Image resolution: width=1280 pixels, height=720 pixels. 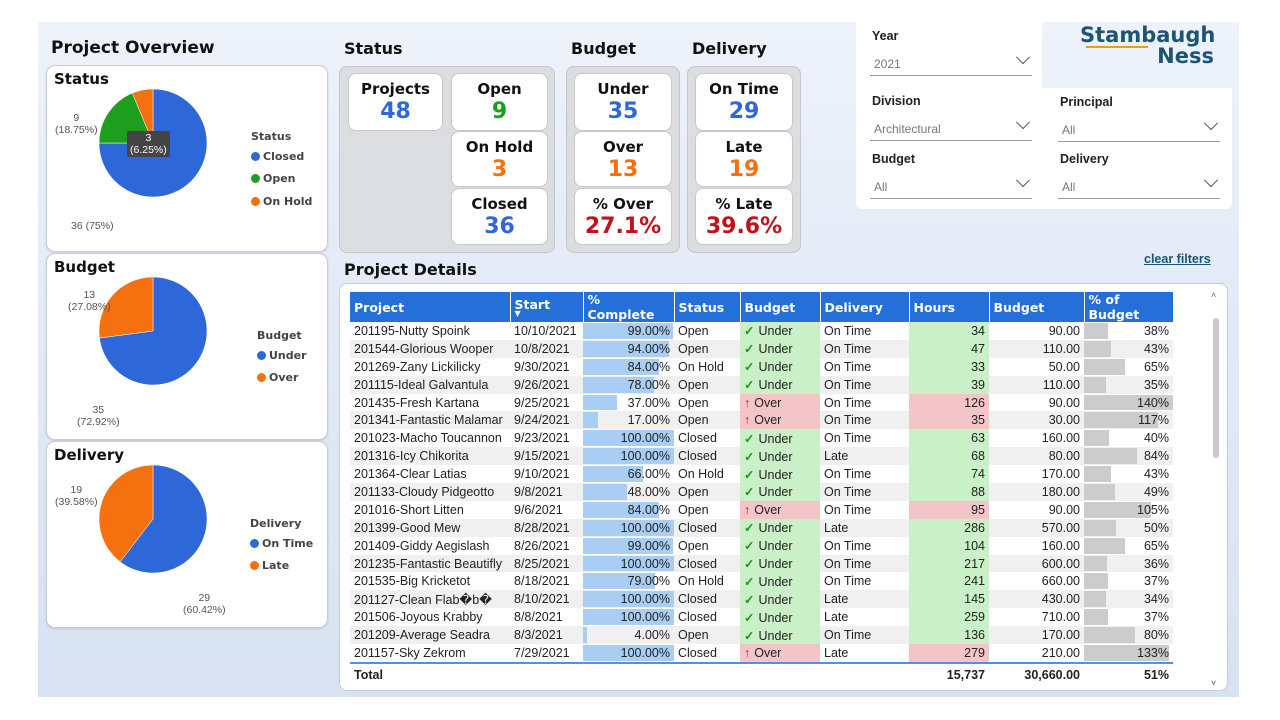 What do you see at coordinates (1064, 330) in the screenshot?
I see `cell-budget-amount: 90.00` at bounding box center [1064, 330].